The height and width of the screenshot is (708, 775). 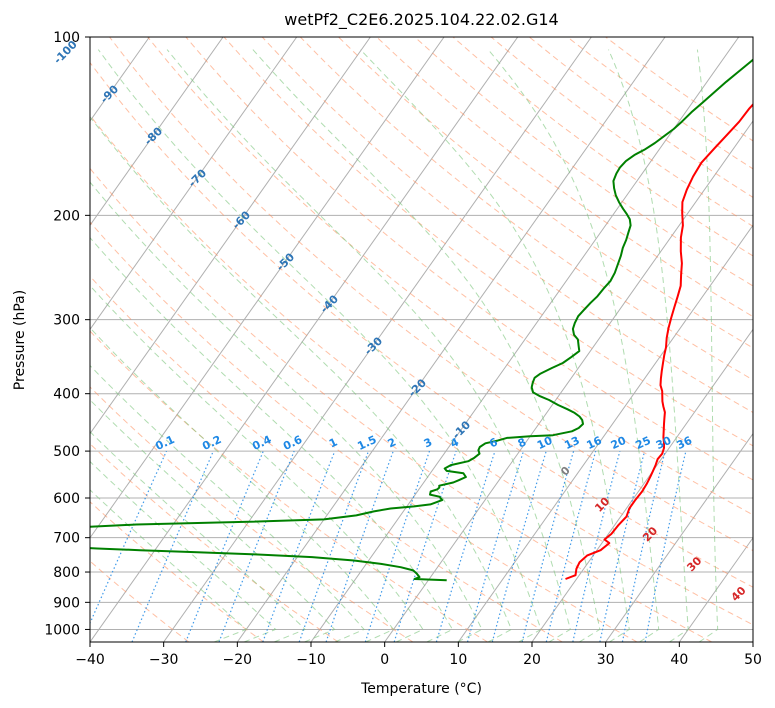 I want to click on y-axis-ticks: 100 200 300 400 500 600 700 800 900 1000, so click(x=67, y=334).